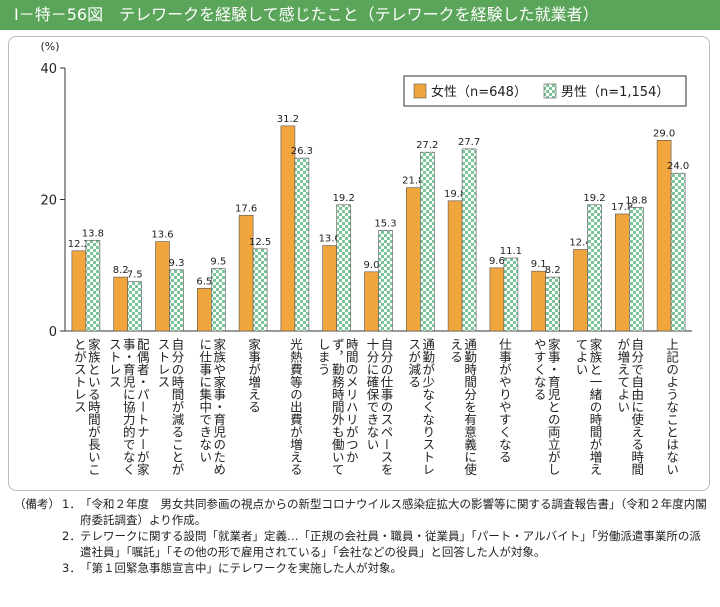  I want to click on y-unit: (%), so click(49, 46).